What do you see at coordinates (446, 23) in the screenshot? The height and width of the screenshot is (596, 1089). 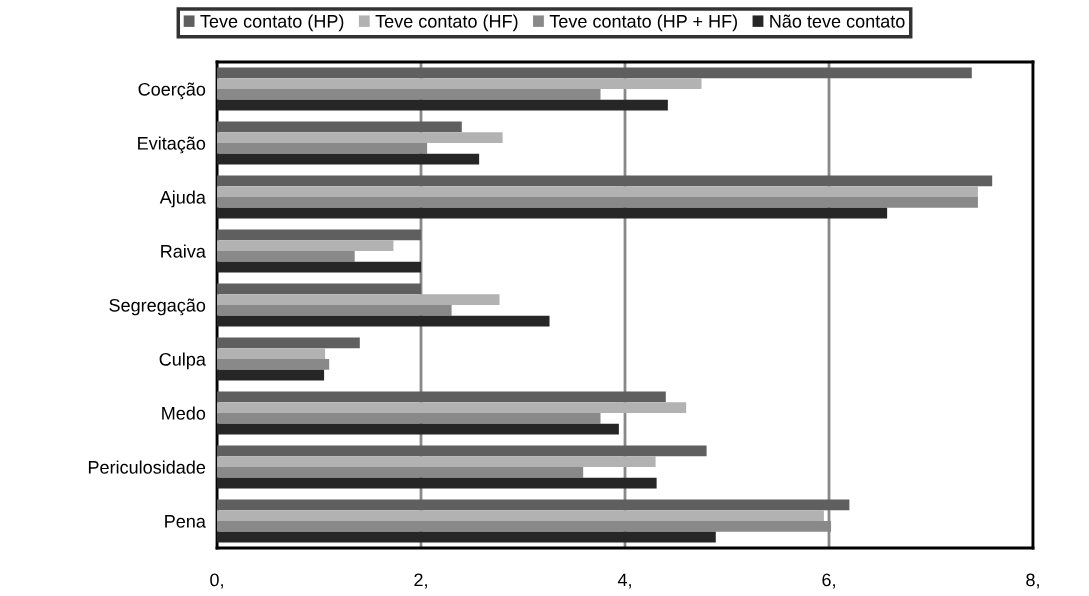 I see `legend-label: Teve contato (HF)` at bounding box center [446, 23].